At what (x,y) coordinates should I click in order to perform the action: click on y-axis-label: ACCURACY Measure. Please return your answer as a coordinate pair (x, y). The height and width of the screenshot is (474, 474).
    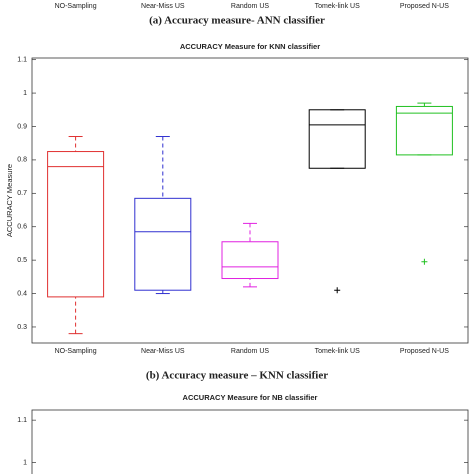
    Looking at the image, I should click on (9, 200).